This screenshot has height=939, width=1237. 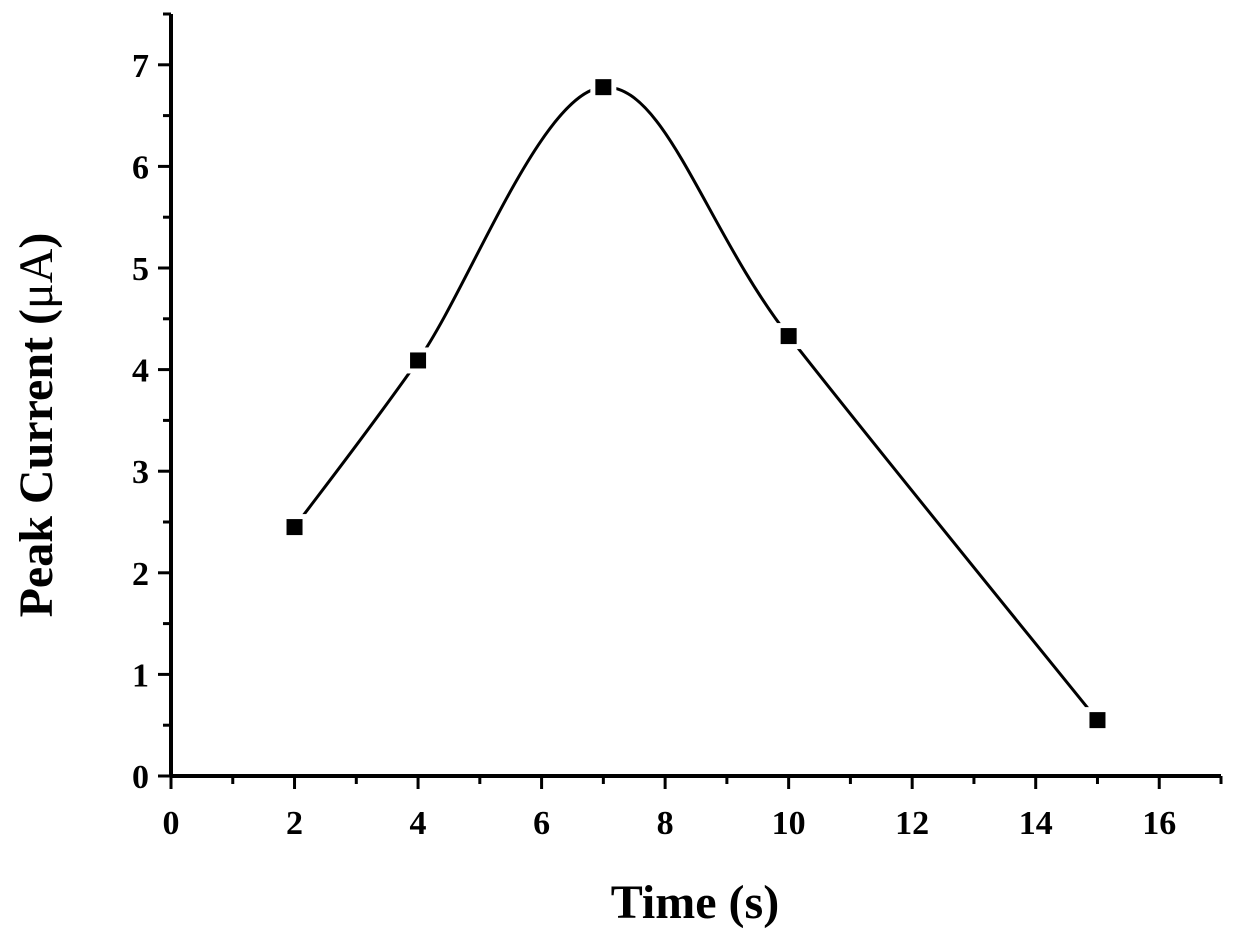 What do you see at coordinates (36, 241) in the screenshot?
I see `y-axis-title-close: )` at bounding box center [36, 241].